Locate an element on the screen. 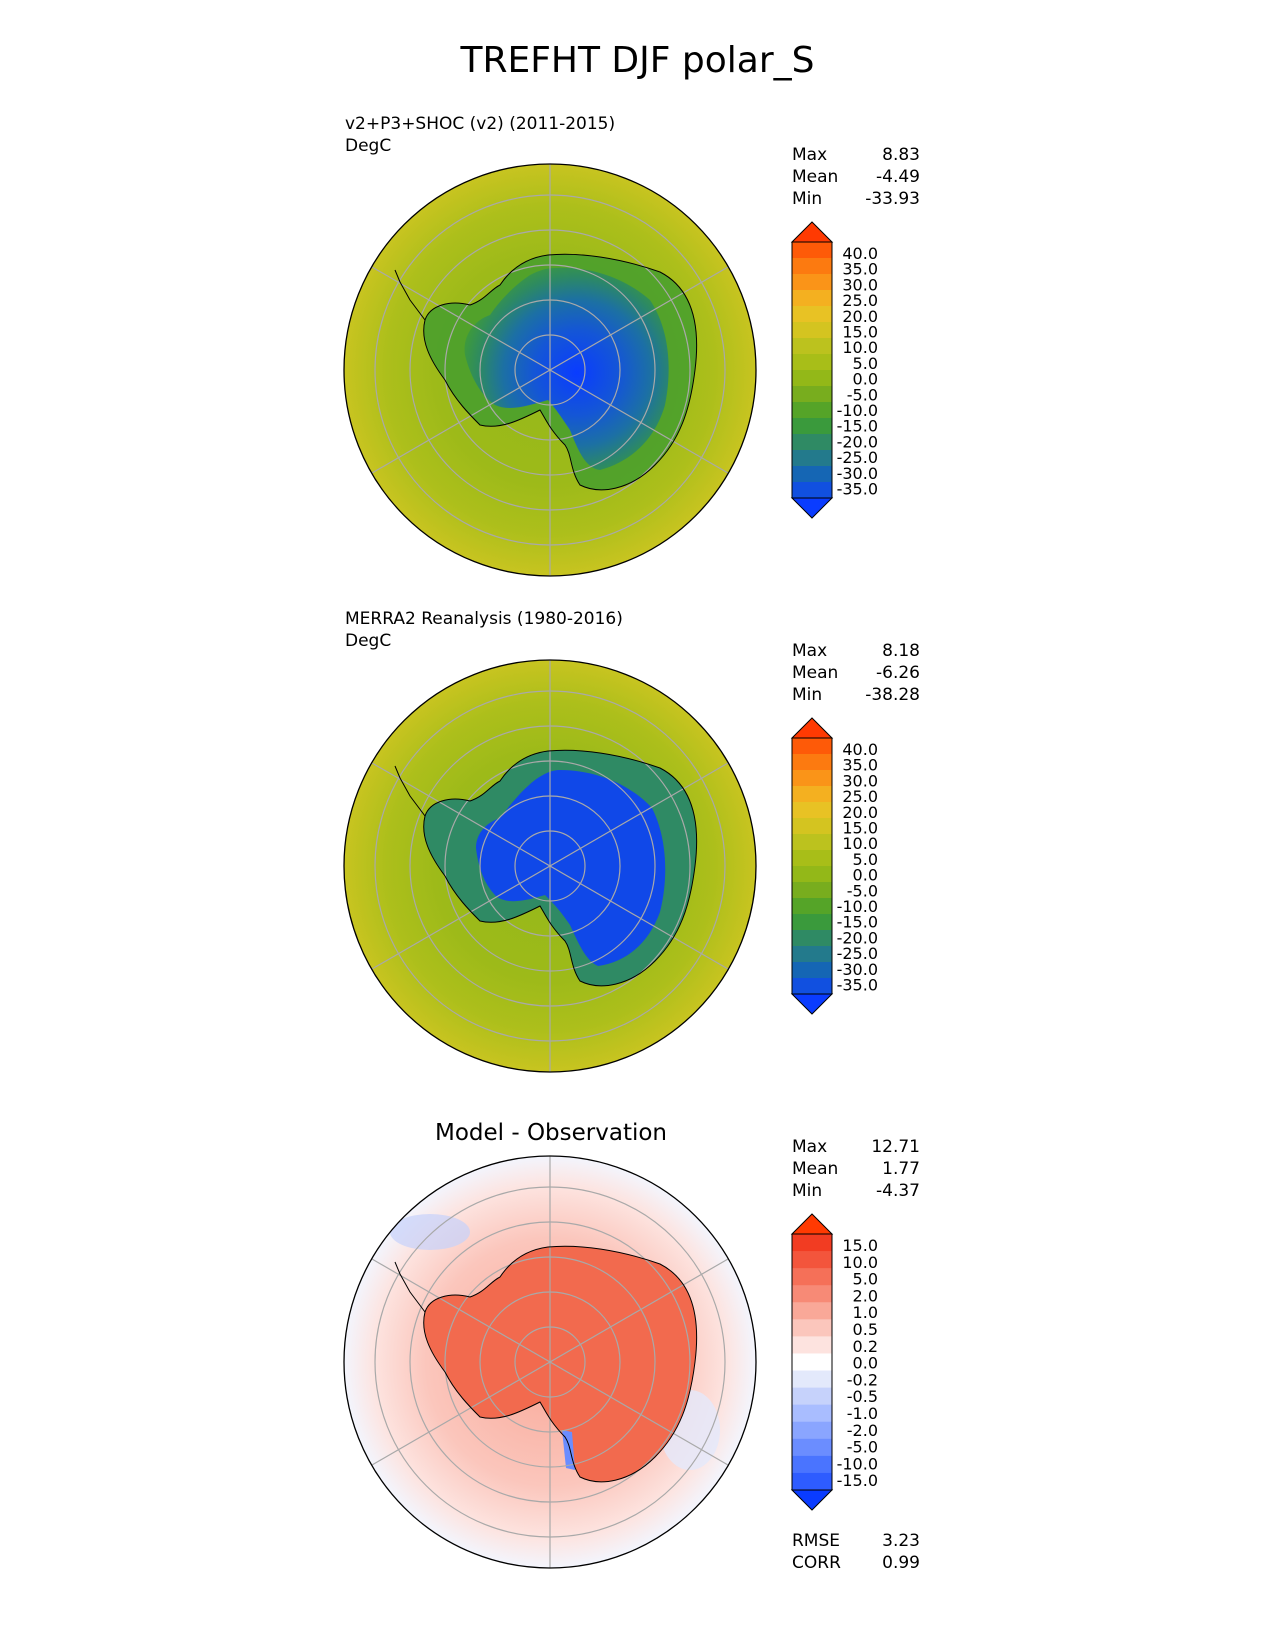  colorbar-tick-label: -30.0 is located at coordinates (857, 969).